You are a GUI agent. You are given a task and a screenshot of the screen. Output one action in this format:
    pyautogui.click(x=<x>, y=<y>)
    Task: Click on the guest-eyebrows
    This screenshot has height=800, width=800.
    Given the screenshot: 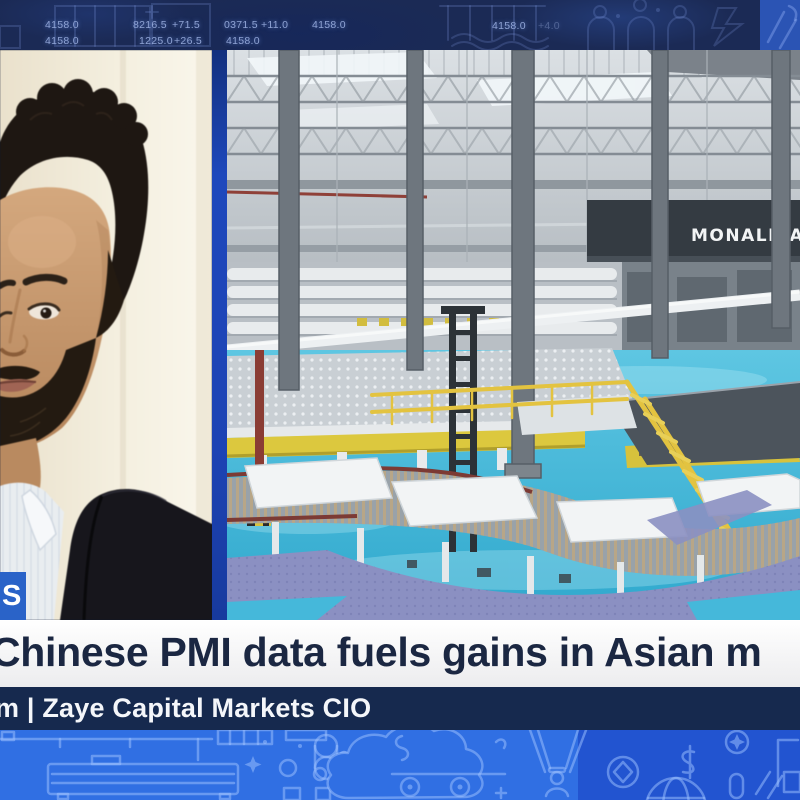 What is the action you would take?
    pyautogui.click(x=34, y=281)
    